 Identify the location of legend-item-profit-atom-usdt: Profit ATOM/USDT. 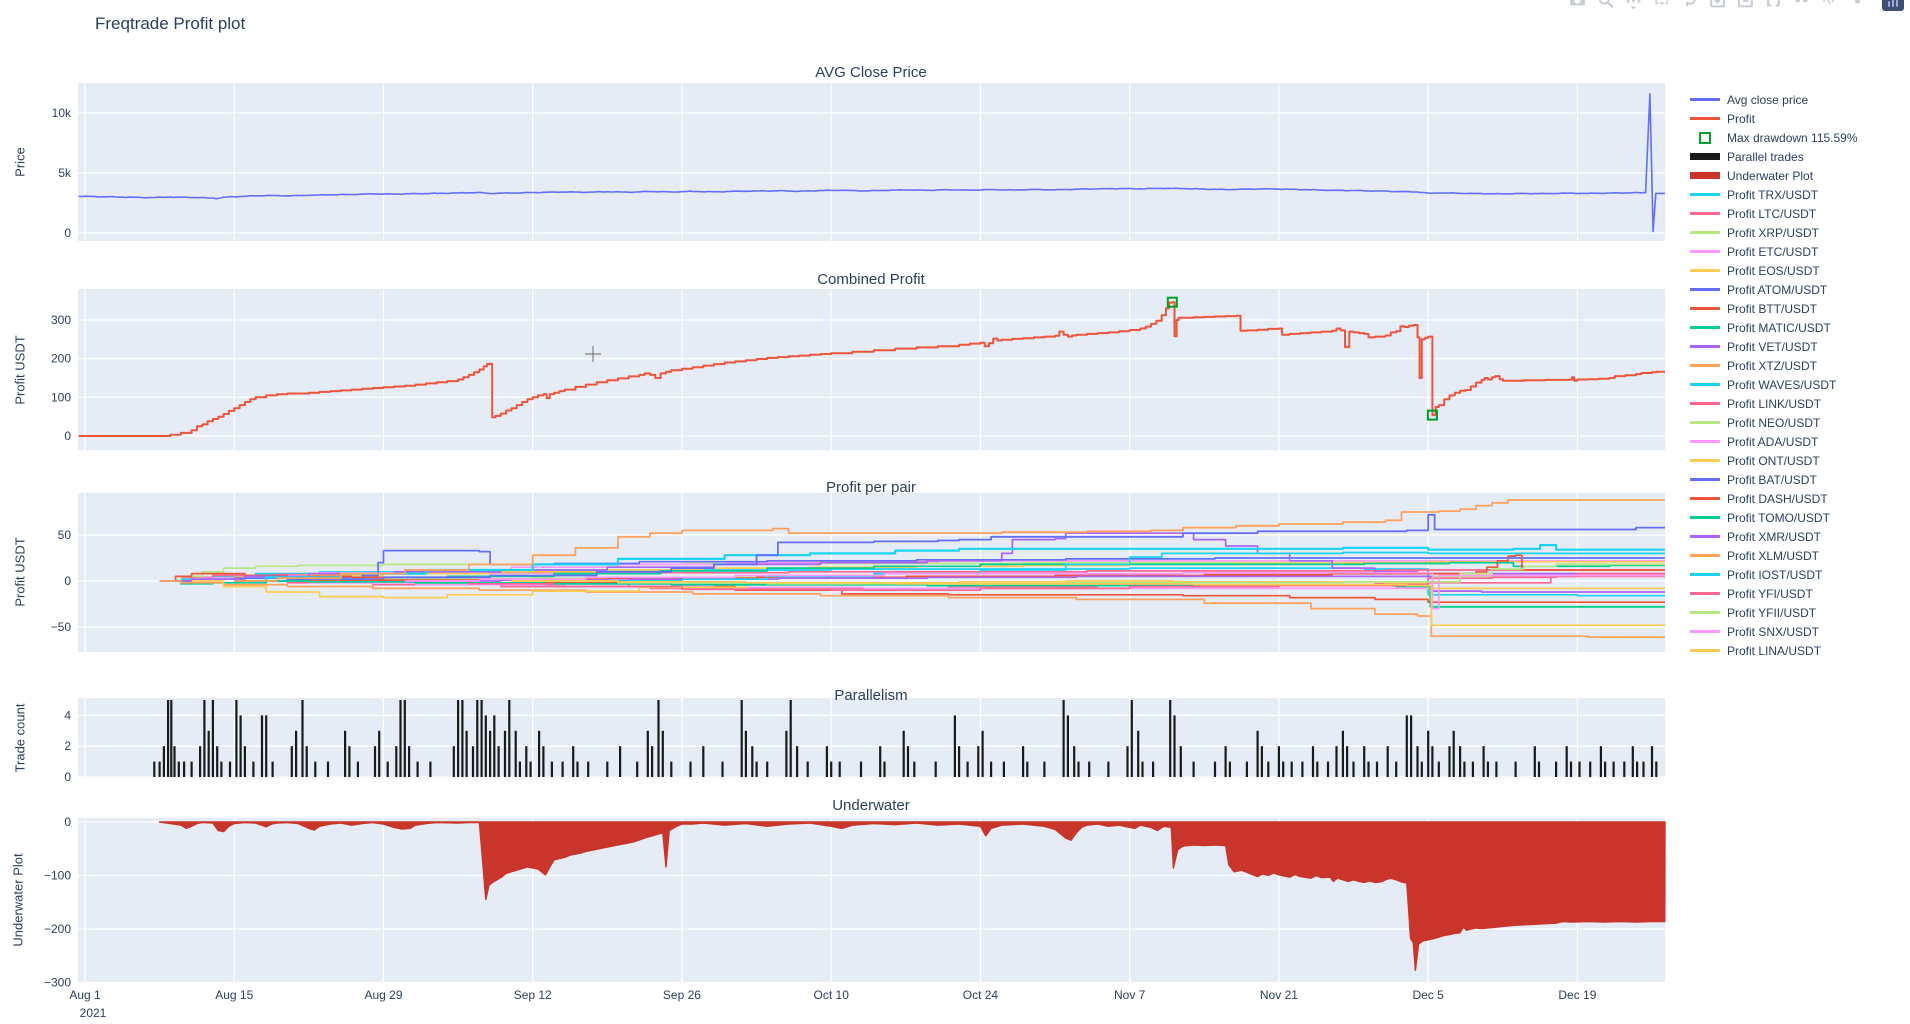
(1799, 289).